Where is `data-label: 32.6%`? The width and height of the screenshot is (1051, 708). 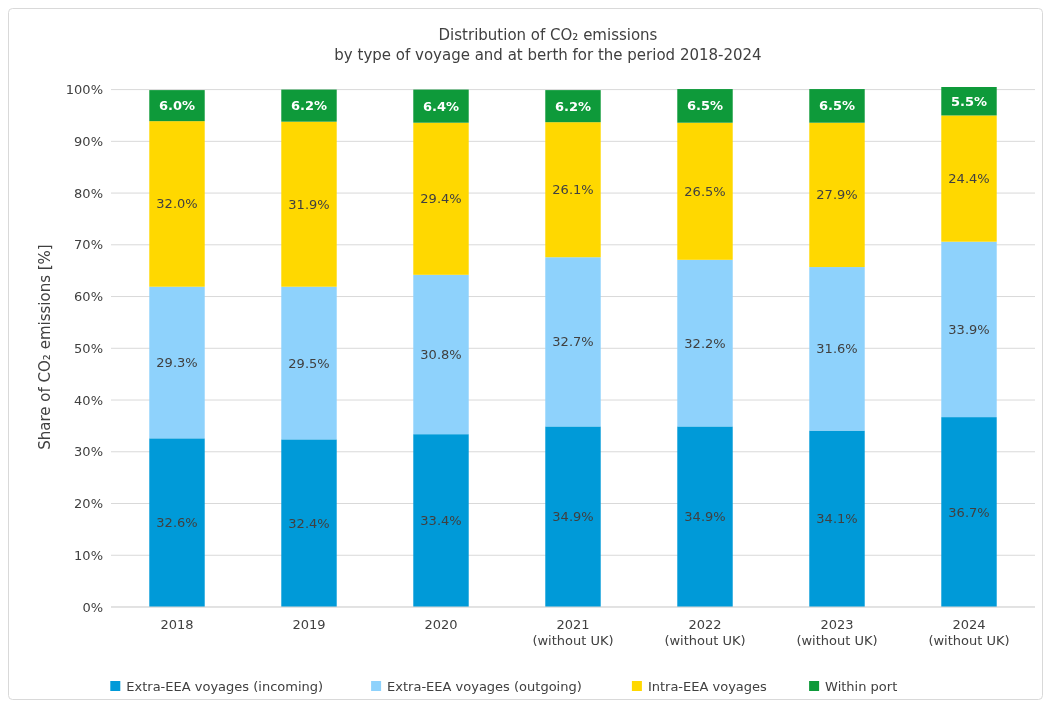 data-label: 32.6% is located at coordinates (177, 523).